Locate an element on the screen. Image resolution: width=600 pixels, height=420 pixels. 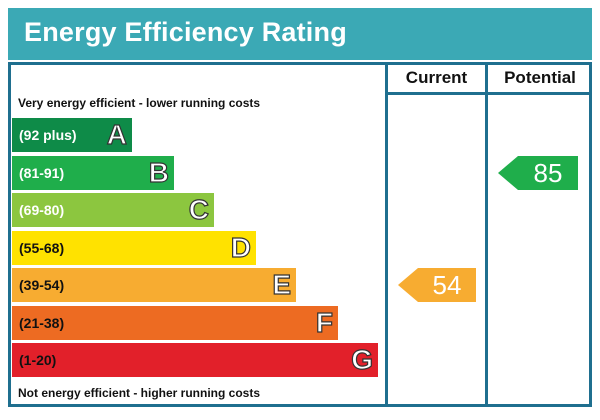
band-letter-c: C is located at coordinates (198, 209).